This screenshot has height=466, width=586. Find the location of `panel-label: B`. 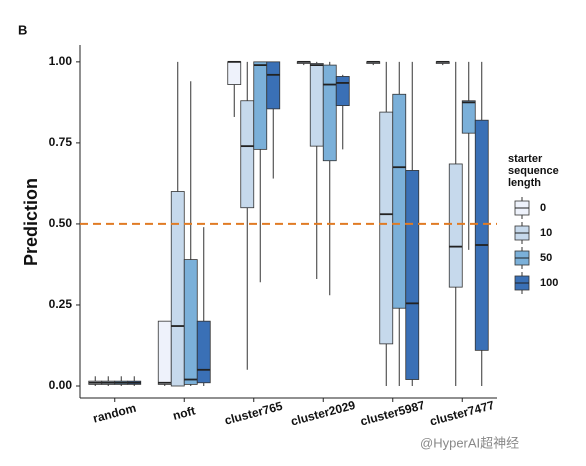

panel-label: B is located at coordinates (22, 29).